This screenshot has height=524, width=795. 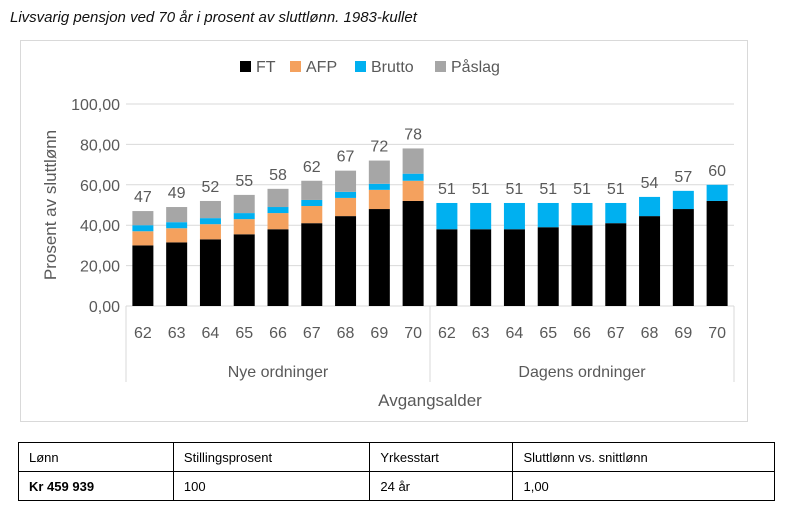 I want to click on x-tick-label: 66, so click(x=582, y=333).